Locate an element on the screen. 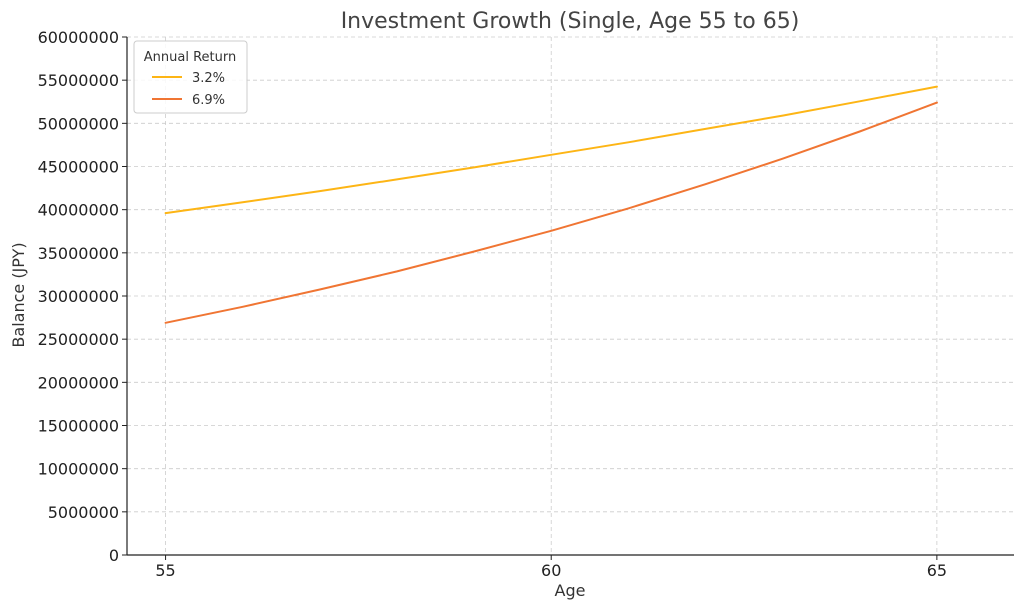 This screenshot has height=610, width=1024. x-tick-label: 65 is located at coordinates (937, 570).